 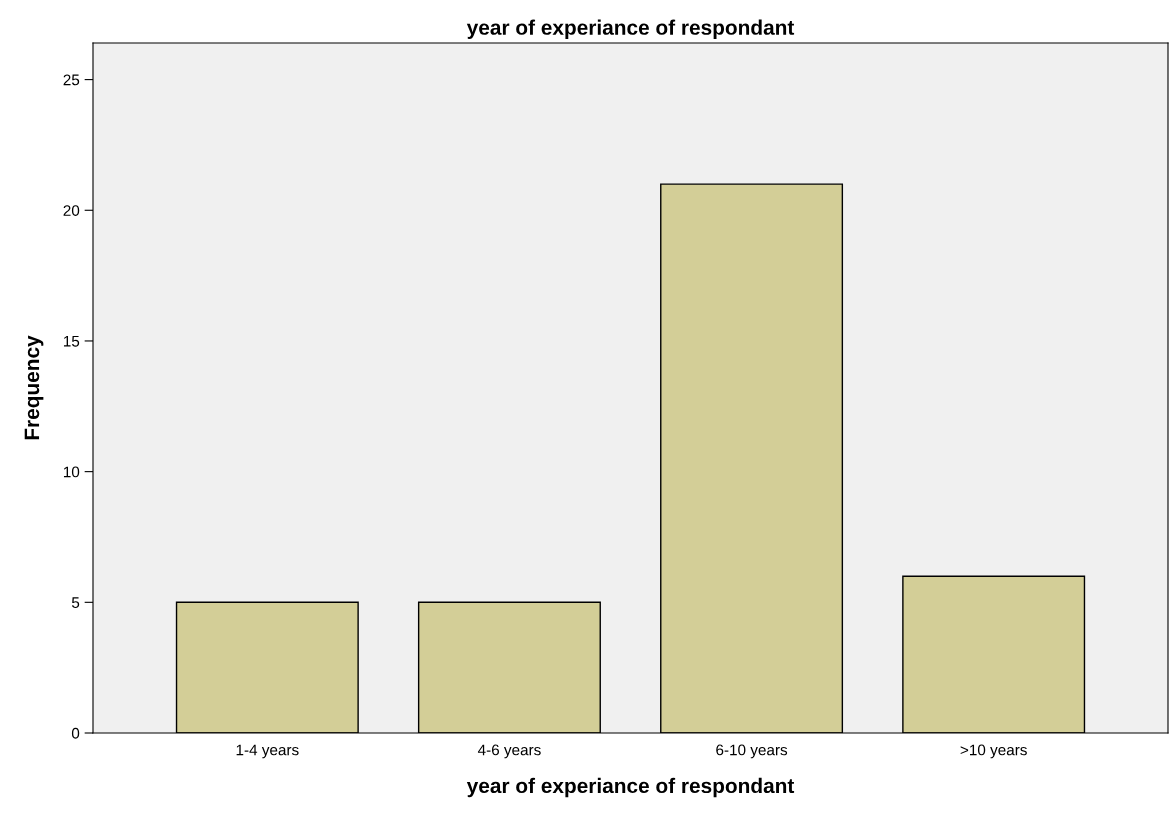 What do you see at coordinates (71, 80) in the screenshot?
I see `y-tick-label: 25` at bounding box center [71, 80].